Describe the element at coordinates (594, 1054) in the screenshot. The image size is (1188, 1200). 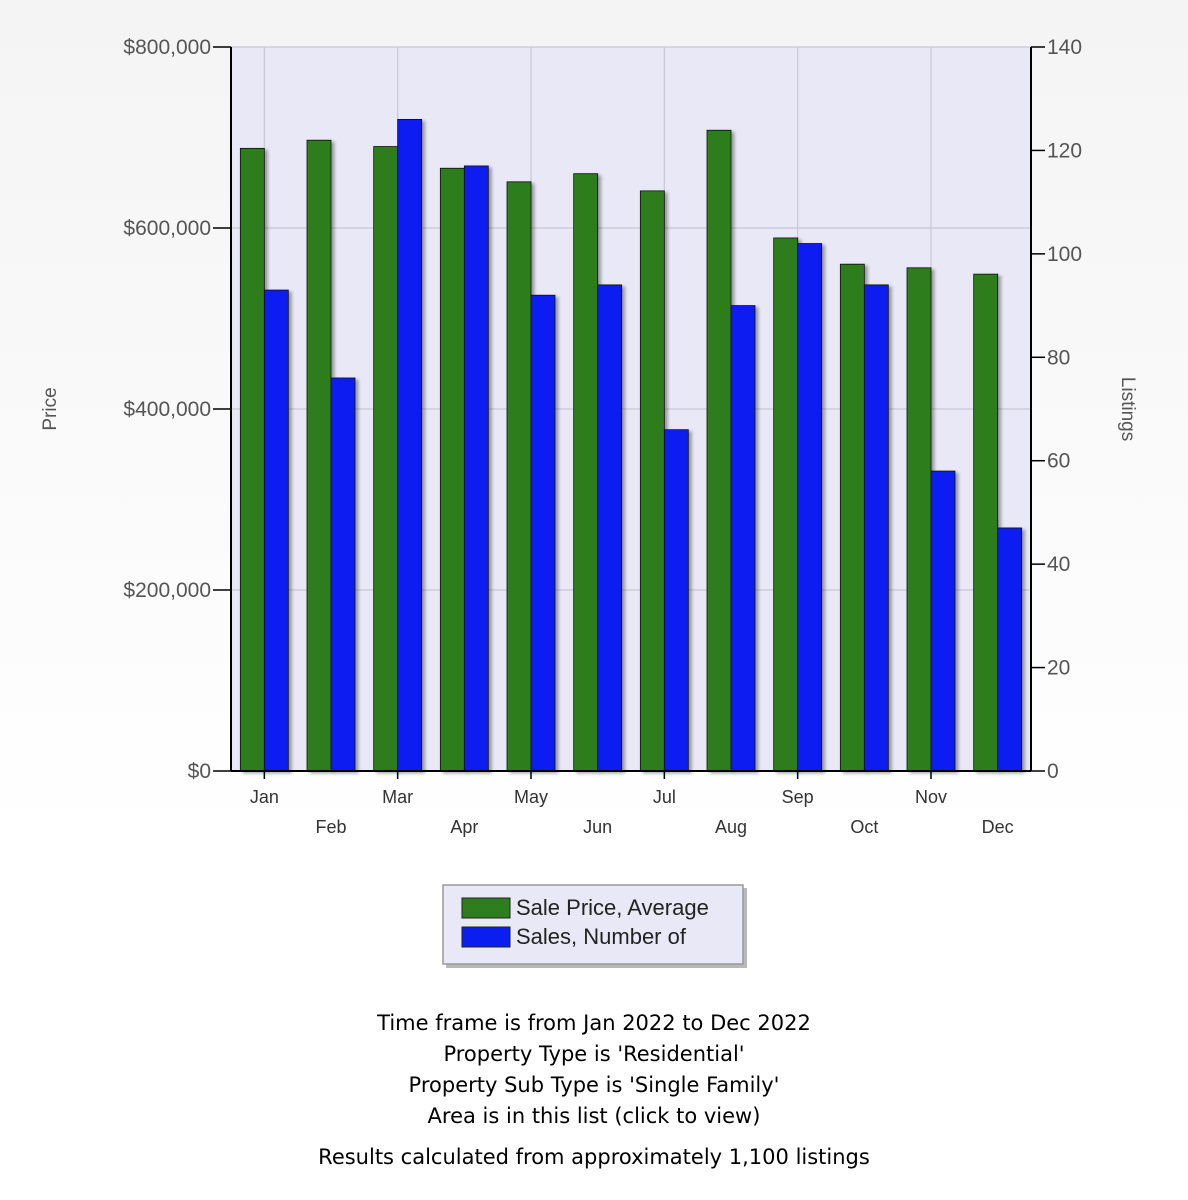
I see `property-type-text: Property Type is 'Residential'` at that location.